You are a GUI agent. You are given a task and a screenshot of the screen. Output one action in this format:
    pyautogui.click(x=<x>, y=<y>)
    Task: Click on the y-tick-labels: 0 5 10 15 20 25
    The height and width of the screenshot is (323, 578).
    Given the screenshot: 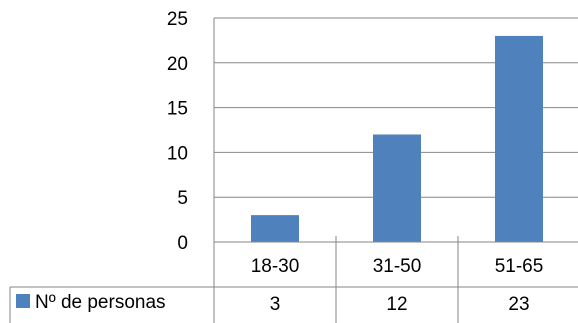 What is the action you would take?
    pyautogui.click(x=177, y=131)
    